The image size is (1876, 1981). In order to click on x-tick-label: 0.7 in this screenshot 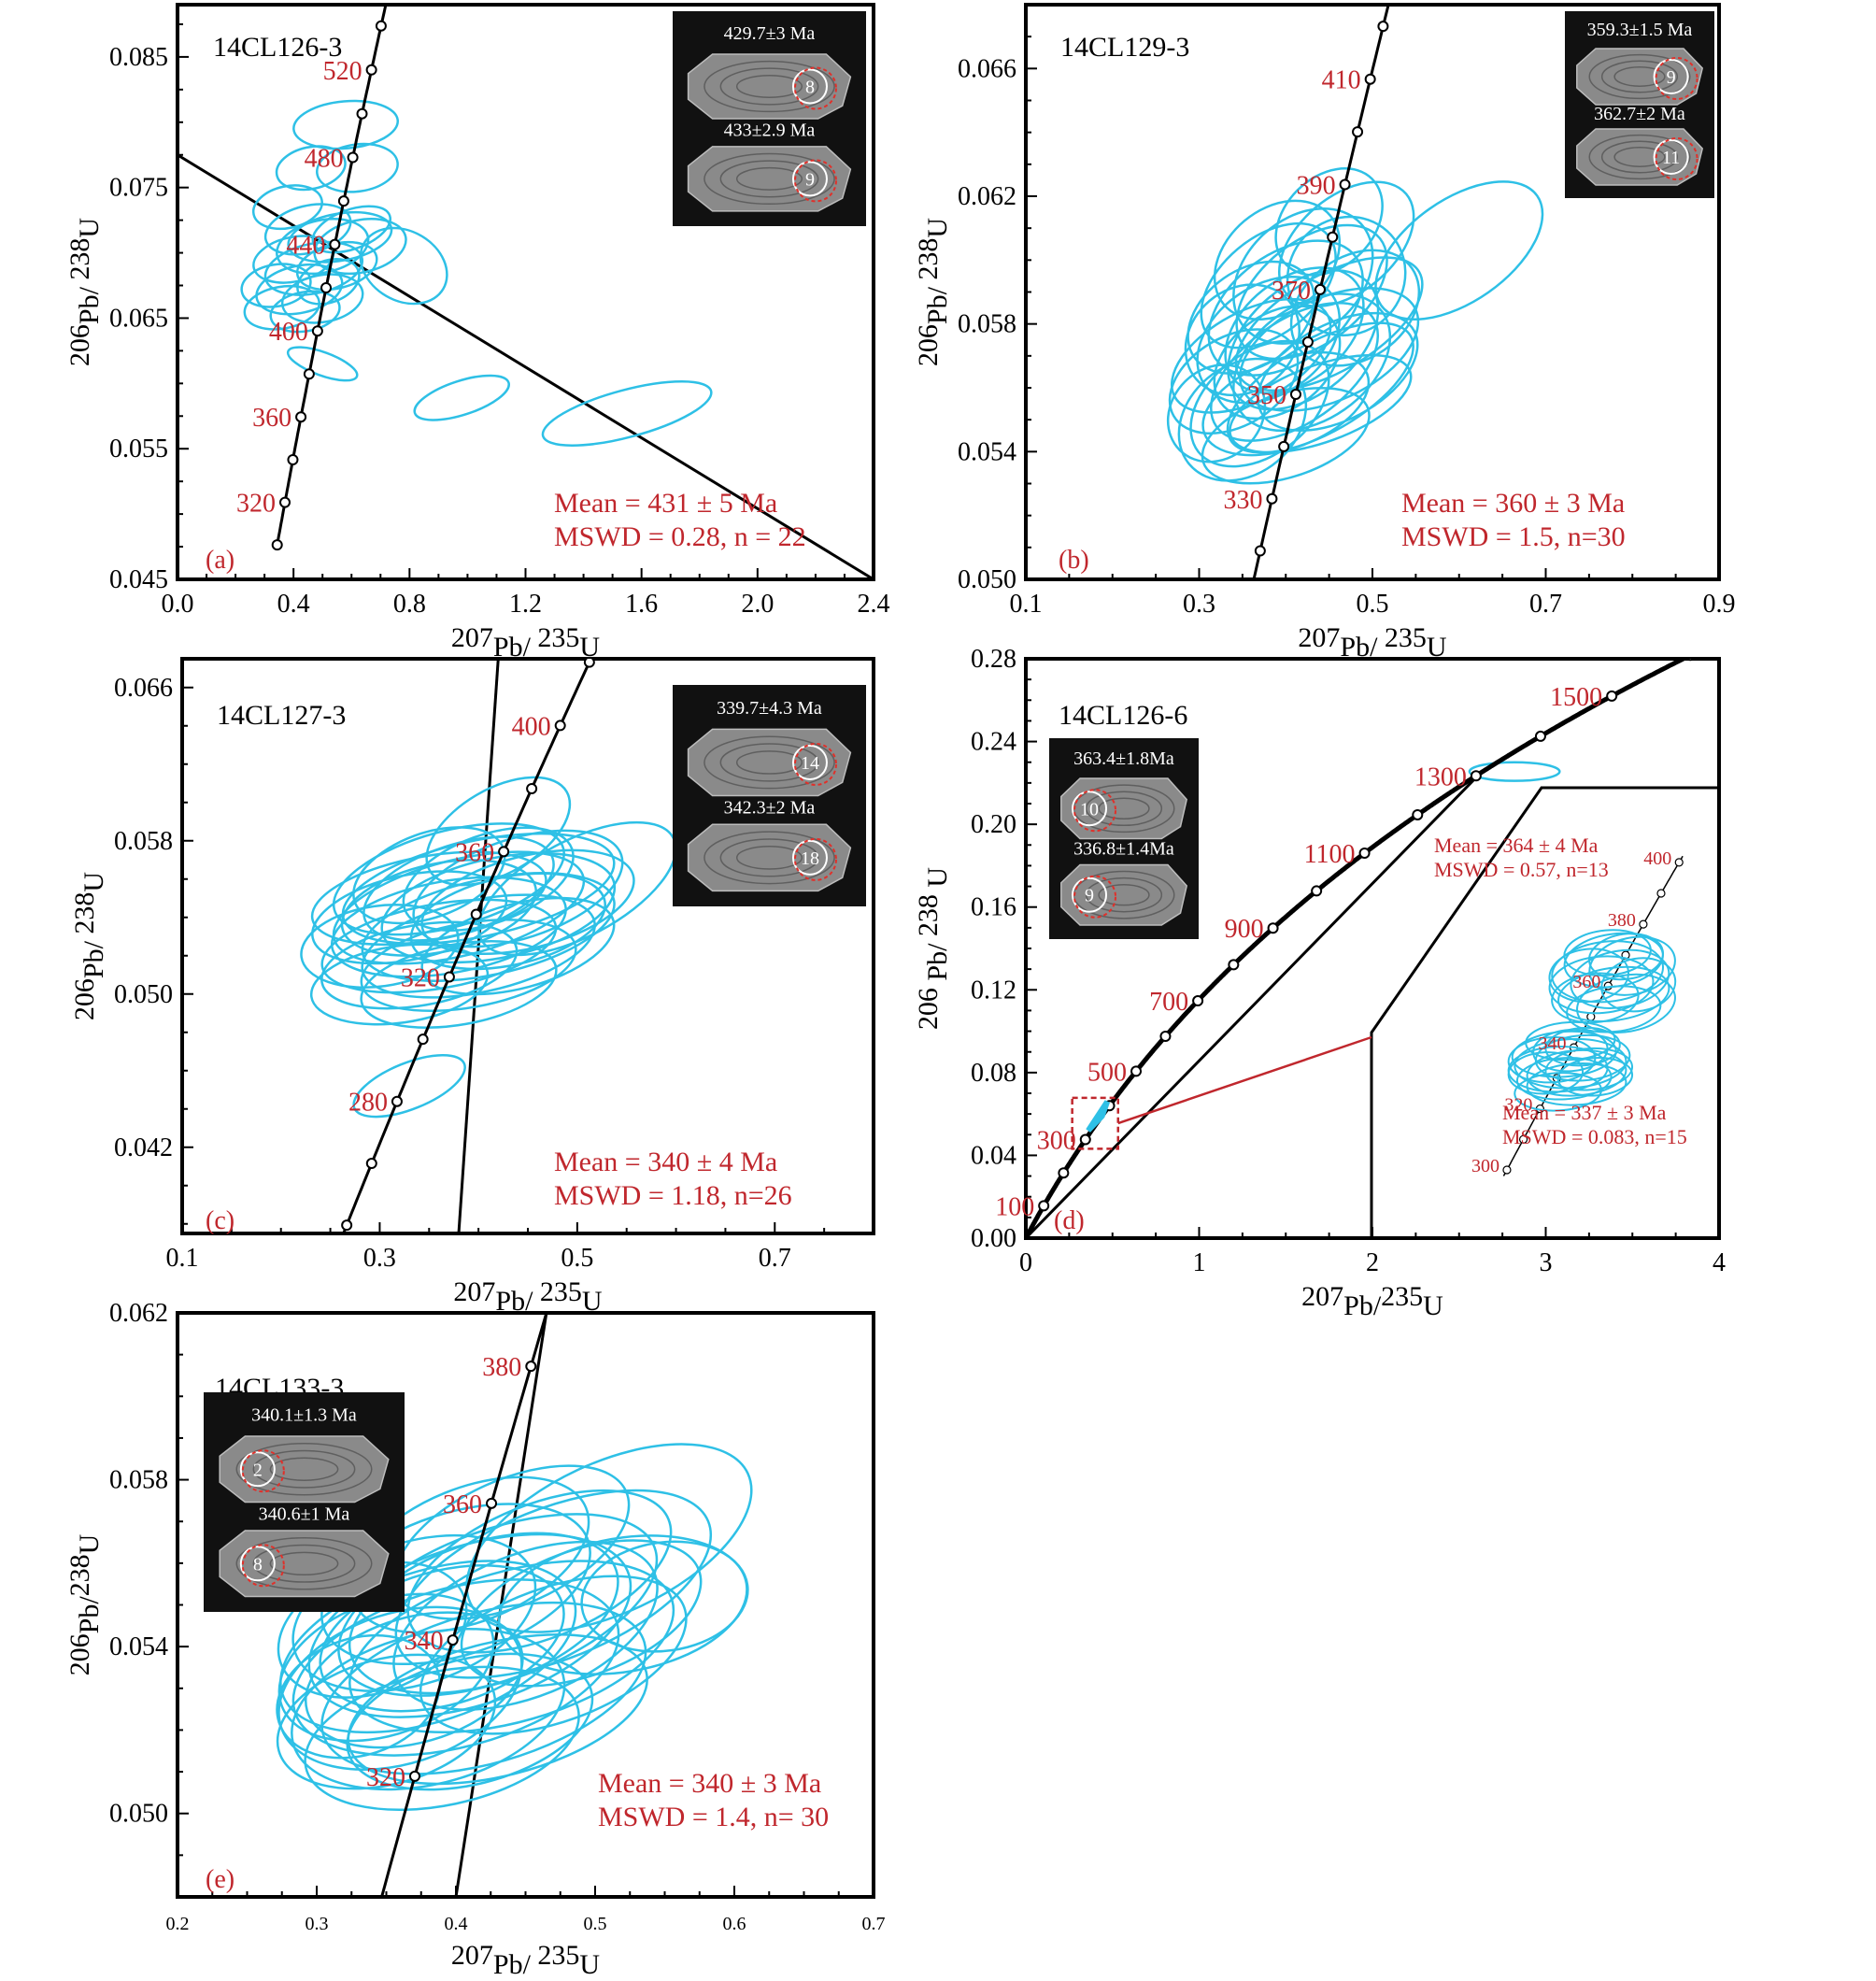, I will do `click(775, 1258)`.